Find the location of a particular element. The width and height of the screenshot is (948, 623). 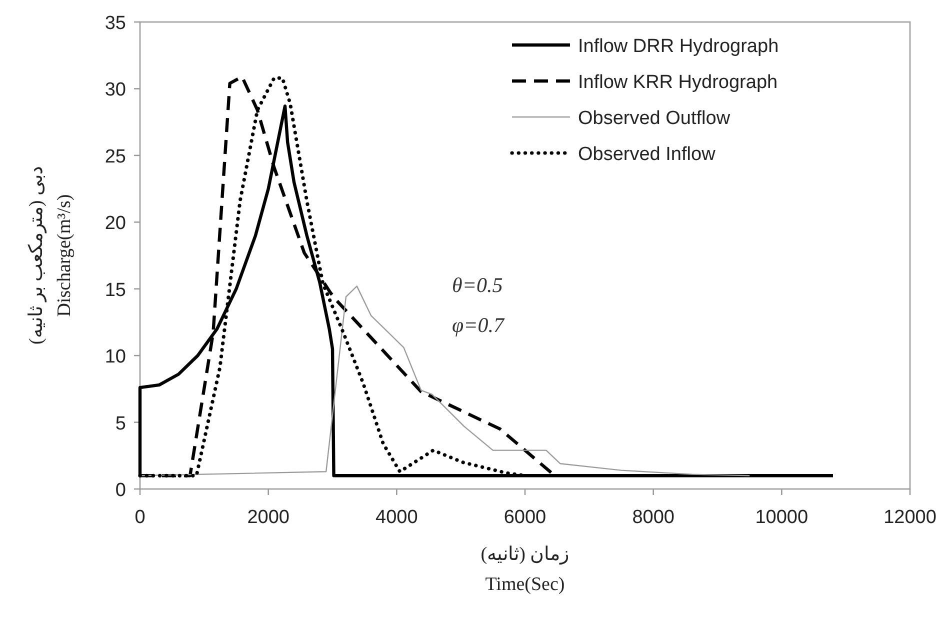

y-tick-label: 0 is located at coordinates (120, 490).